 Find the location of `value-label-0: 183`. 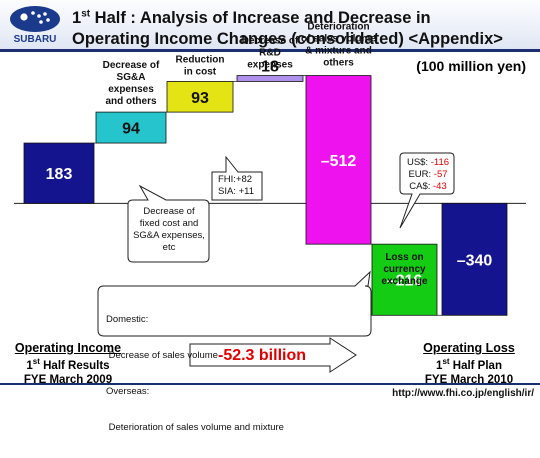

value-label-0: 183 is located at coordinates (59, 174).